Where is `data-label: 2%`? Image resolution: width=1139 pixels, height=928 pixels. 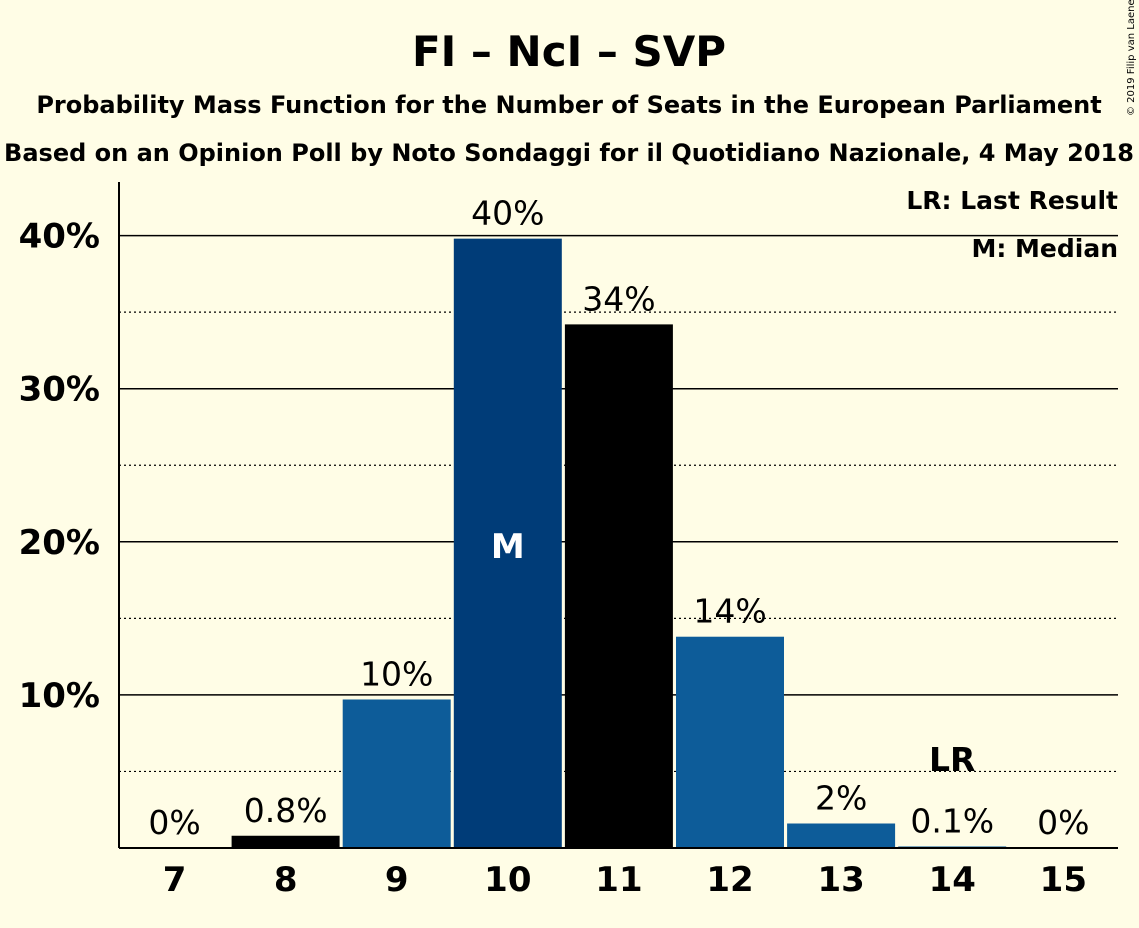
data-label: 2% is located at coordinates (841, 798).